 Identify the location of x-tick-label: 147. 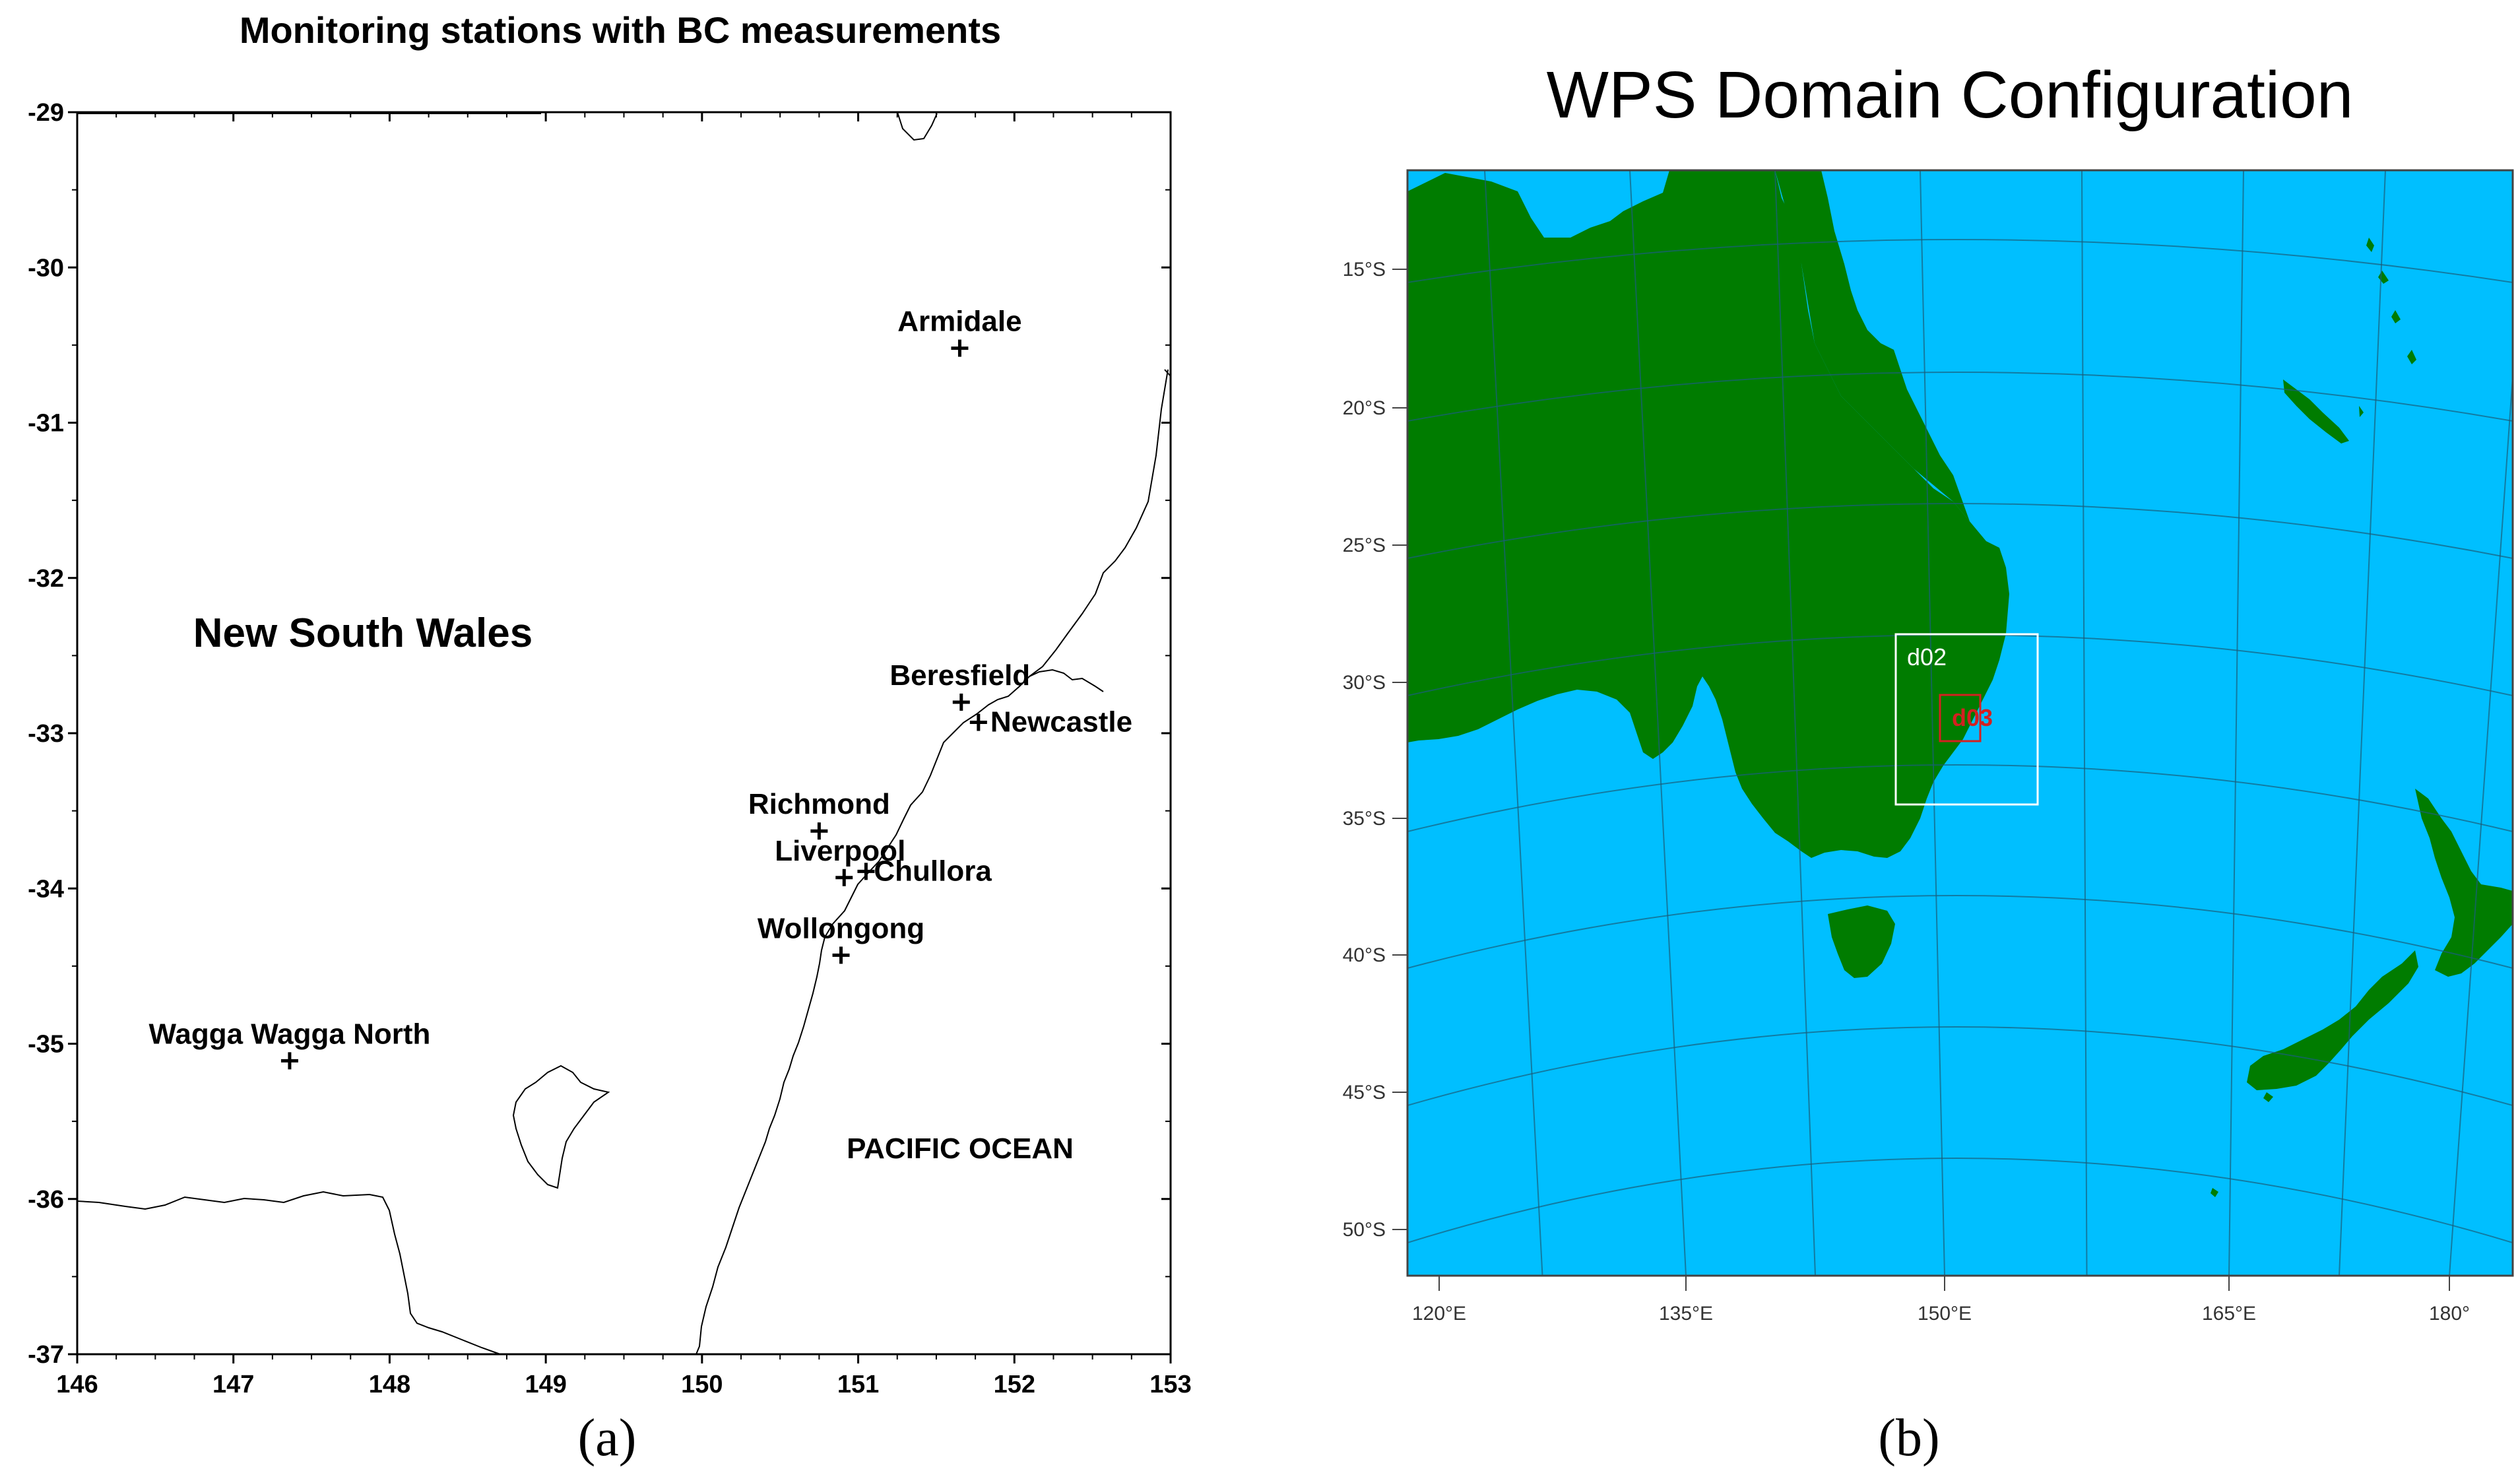
(233, 1384).